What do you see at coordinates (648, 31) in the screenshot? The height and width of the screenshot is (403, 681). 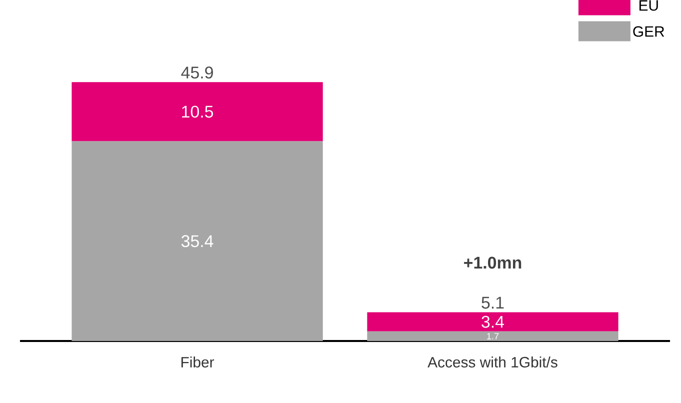 I see `legend-label: GER` at bounding box center [648, 31].